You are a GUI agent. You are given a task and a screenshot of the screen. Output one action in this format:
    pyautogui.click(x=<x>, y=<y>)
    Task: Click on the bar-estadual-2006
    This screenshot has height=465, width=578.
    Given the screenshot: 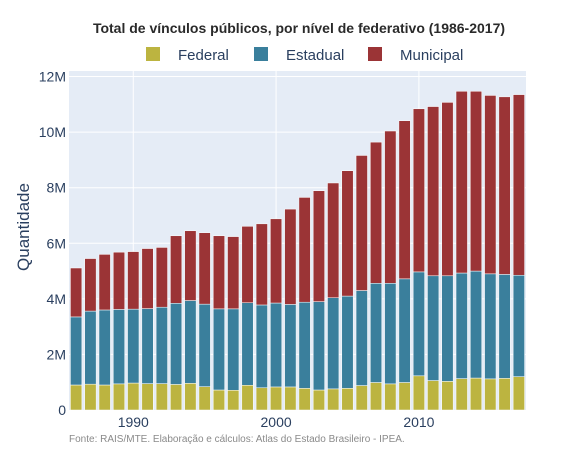 What is the action you would take?
    pyautogui.click(x=361, y=338)
    